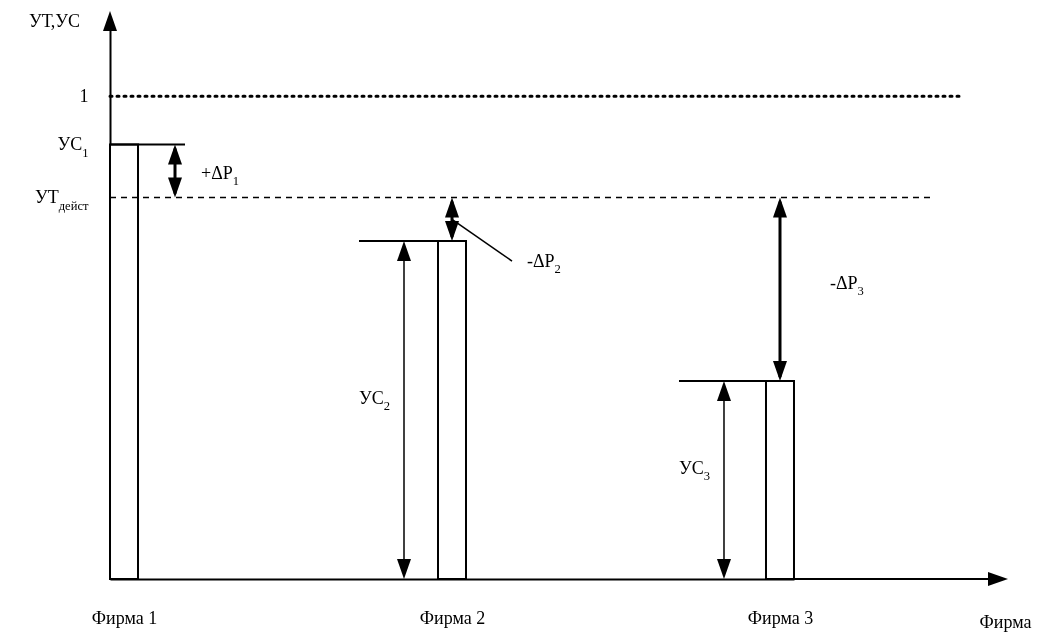  What do you see at coordinates (84, 95) in the screenshot?
I see `y-tick-label: 1` at bounding box center [84, 95].